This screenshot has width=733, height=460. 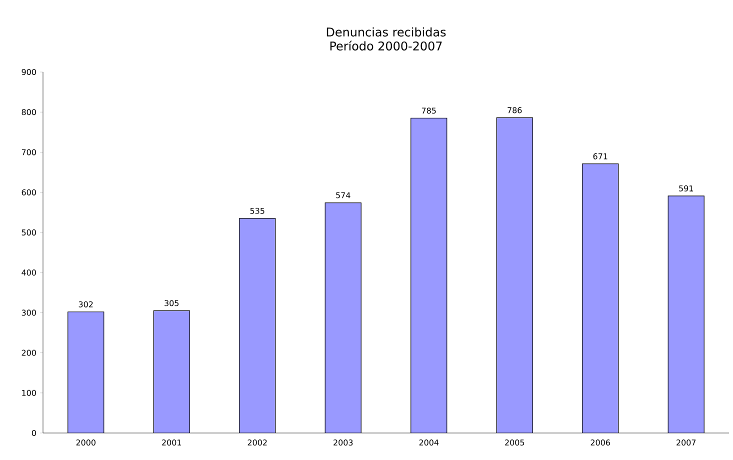 What do you see at coordinates (386, 45) in the screenshot?
I see `chart-subtitle: Período 2000-2007` at bounding box center [386, 45].